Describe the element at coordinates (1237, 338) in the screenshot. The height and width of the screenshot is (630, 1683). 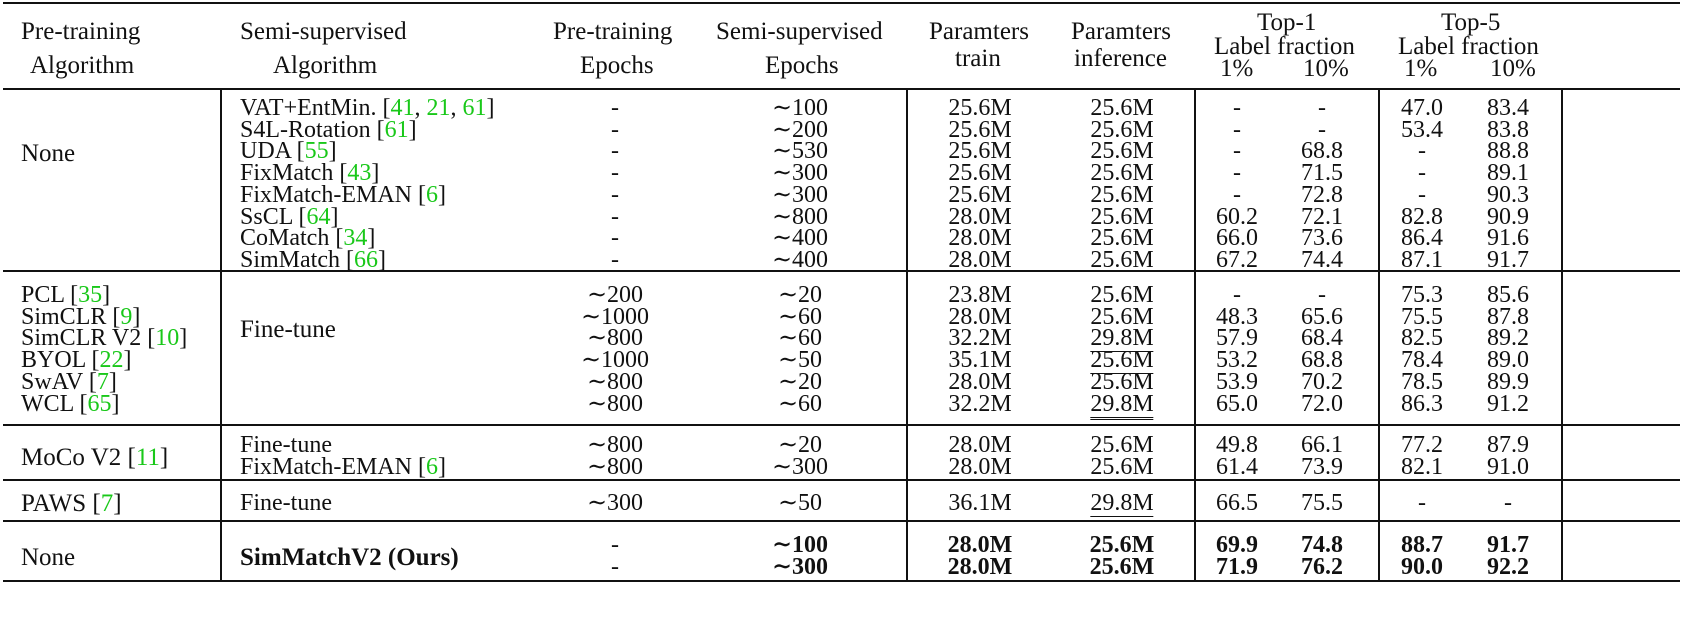
I see `cell-t1_1: 57.9` at that location.